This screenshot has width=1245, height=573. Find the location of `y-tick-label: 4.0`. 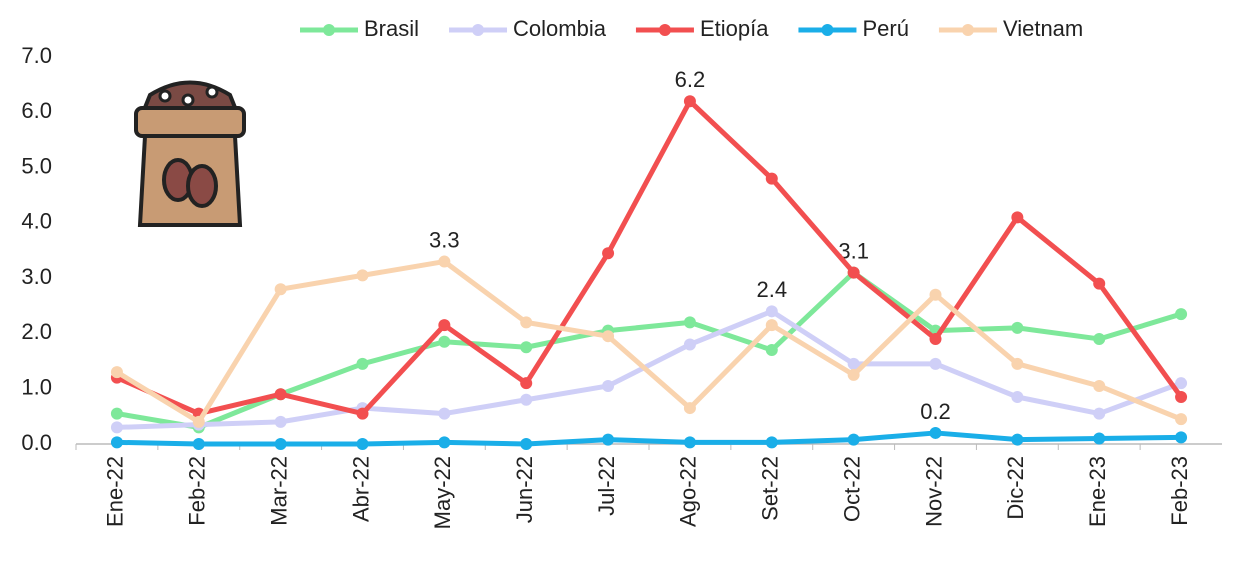

y-tick-label: 4.0 is located at coordinates (36, 221).